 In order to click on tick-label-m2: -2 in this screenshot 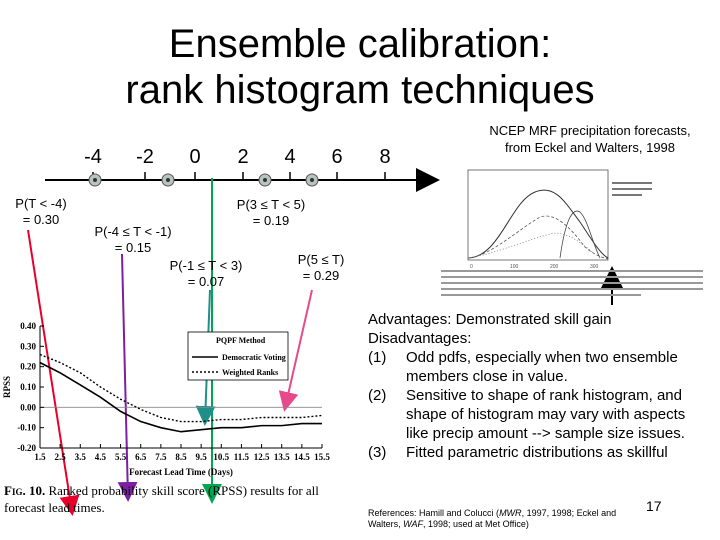, I will do `click(145, 157)`.